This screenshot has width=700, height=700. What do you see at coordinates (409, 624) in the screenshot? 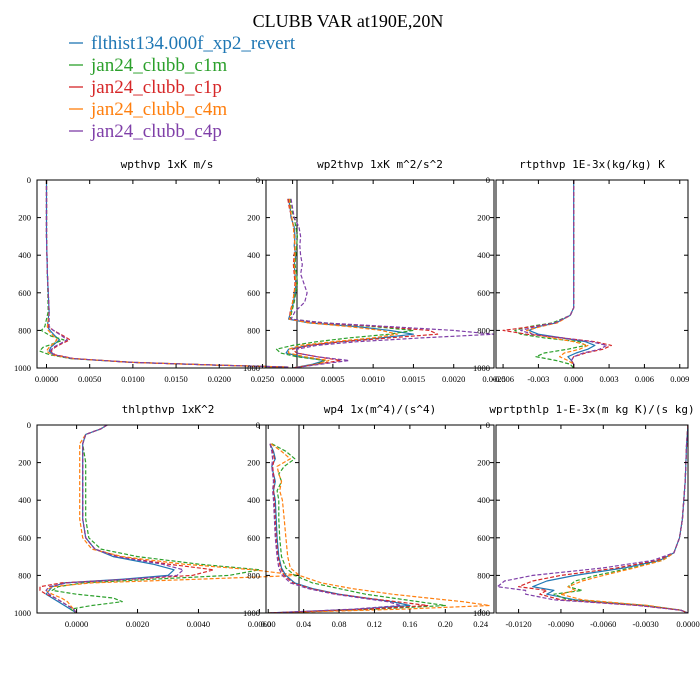
I see `x-tick-label: 0.16` at bounding box center [409, 624].